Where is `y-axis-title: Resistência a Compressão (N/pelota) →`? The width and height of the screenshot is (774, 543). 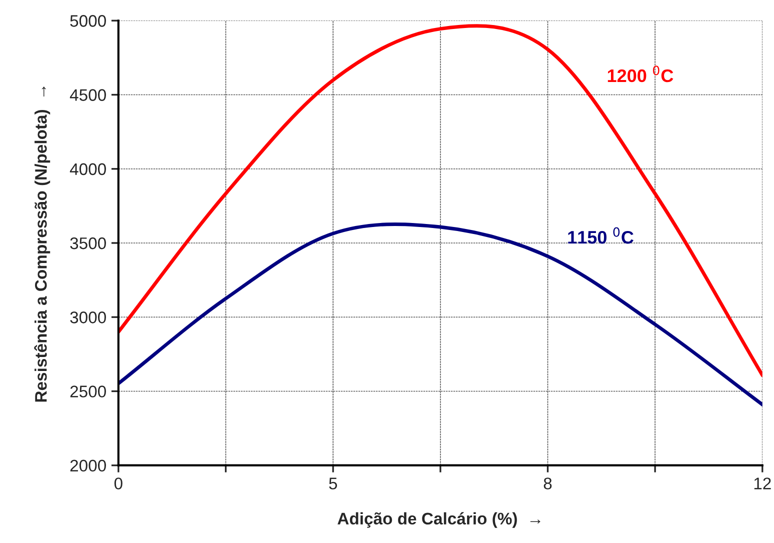 y-axis-title: Resistência a Compressão (N/pelota) → is located at coordinates (42, 244).